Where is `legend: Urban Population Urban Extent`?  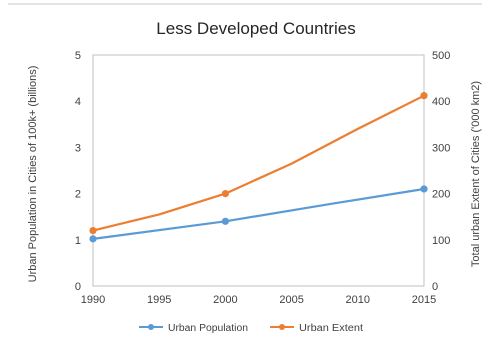
legend: Urban Population Urban Extent is located at coordinates (251, 328).